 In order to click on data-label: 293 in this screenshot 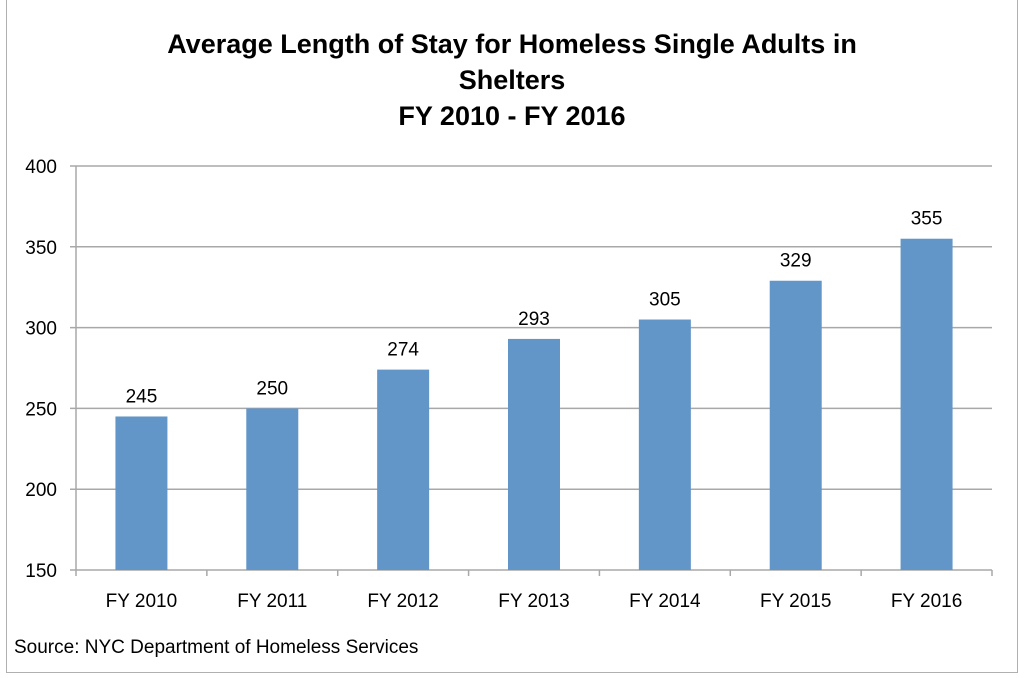, I will do `click(534, 319)`.